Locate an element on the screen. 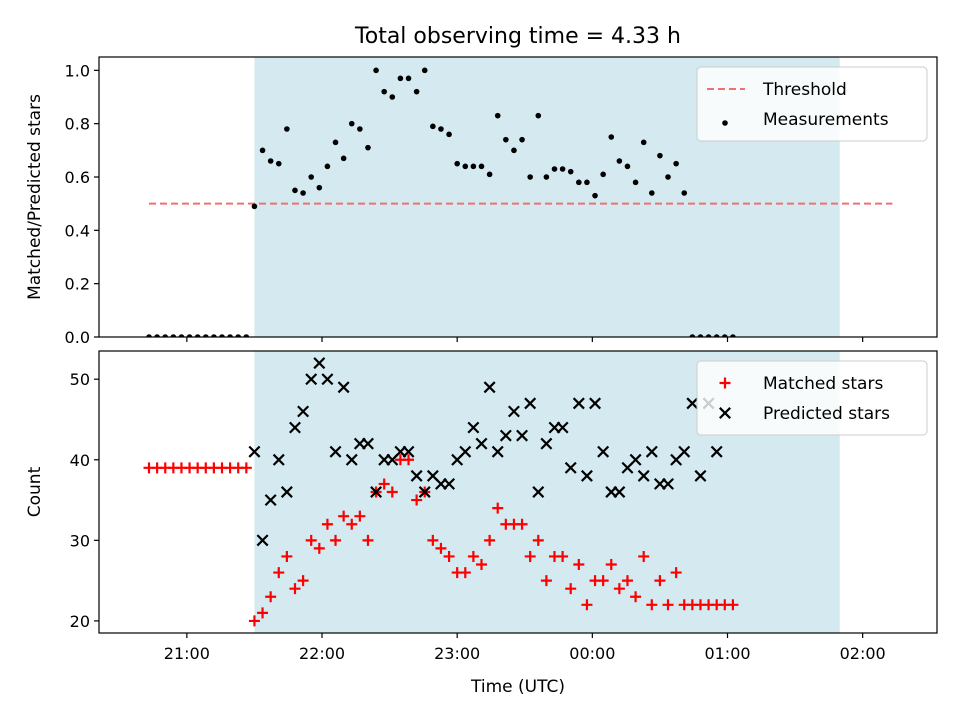 The height and width of the screenshot is (720, 960). y-tick-label: 30 is located at coordinates (80, 540).